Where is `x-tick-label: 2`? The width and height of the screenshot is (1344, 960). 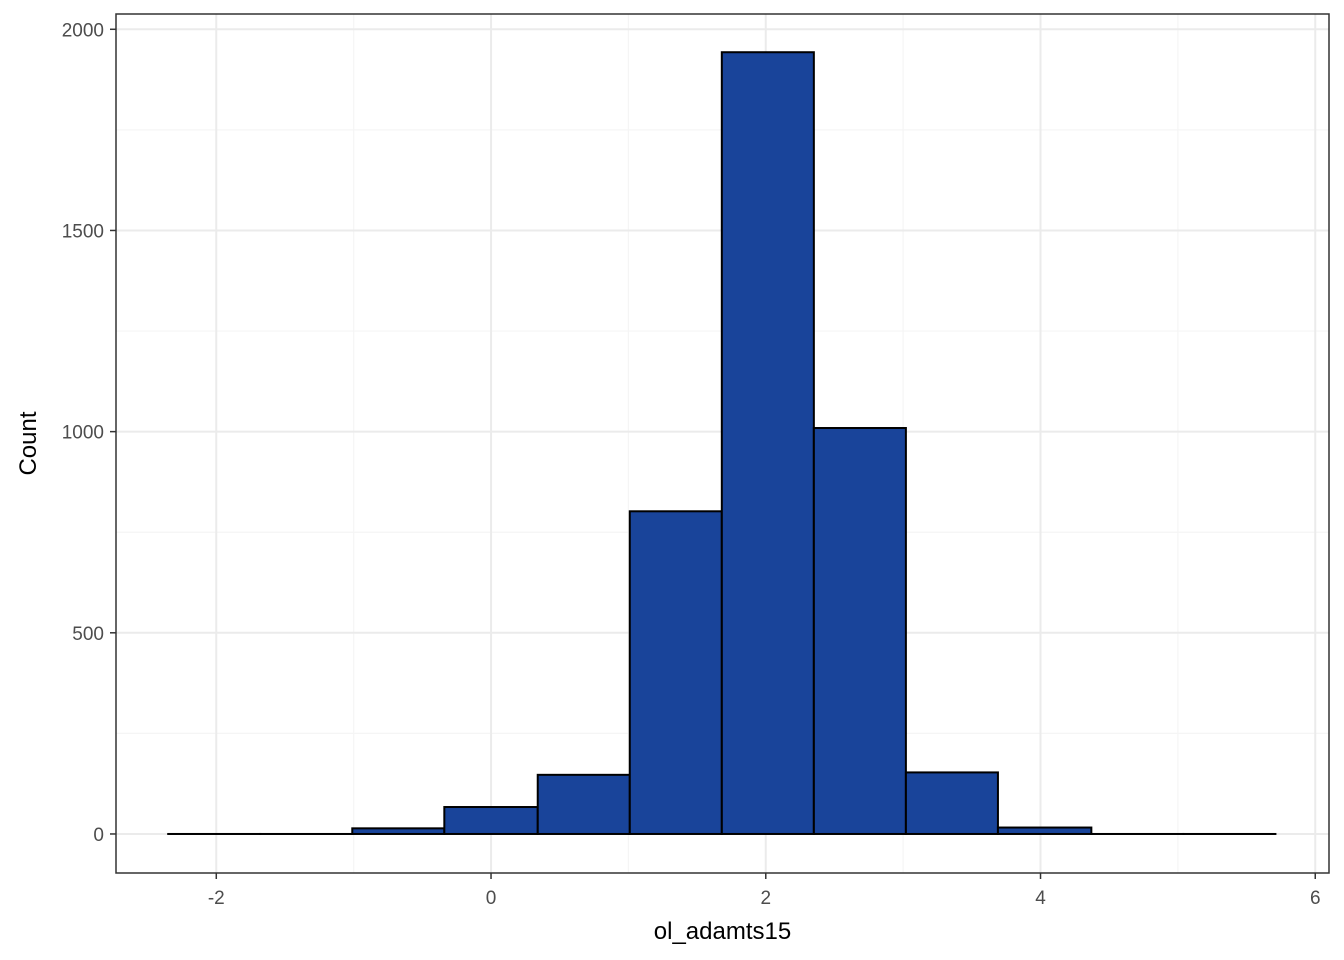 x-tick-label: 2 is located at coordinates (765, 898).